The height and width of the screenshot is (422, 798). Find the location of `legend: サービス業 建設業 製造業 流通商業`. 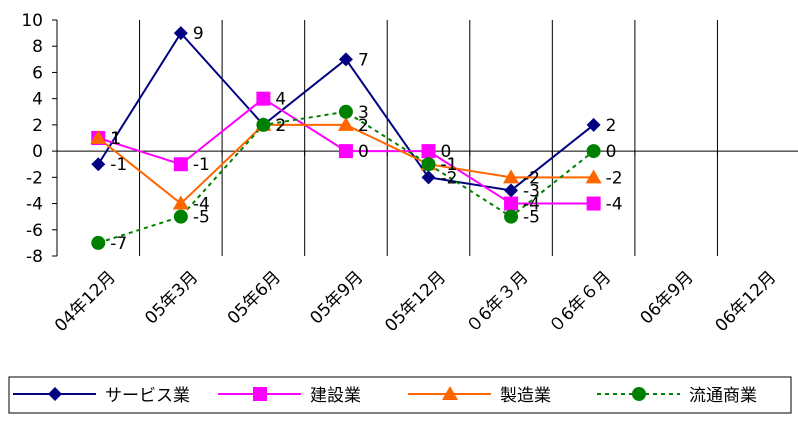

legend: サービス業 建設業 製造業 流通商業 is located at coordinates (400, 395).